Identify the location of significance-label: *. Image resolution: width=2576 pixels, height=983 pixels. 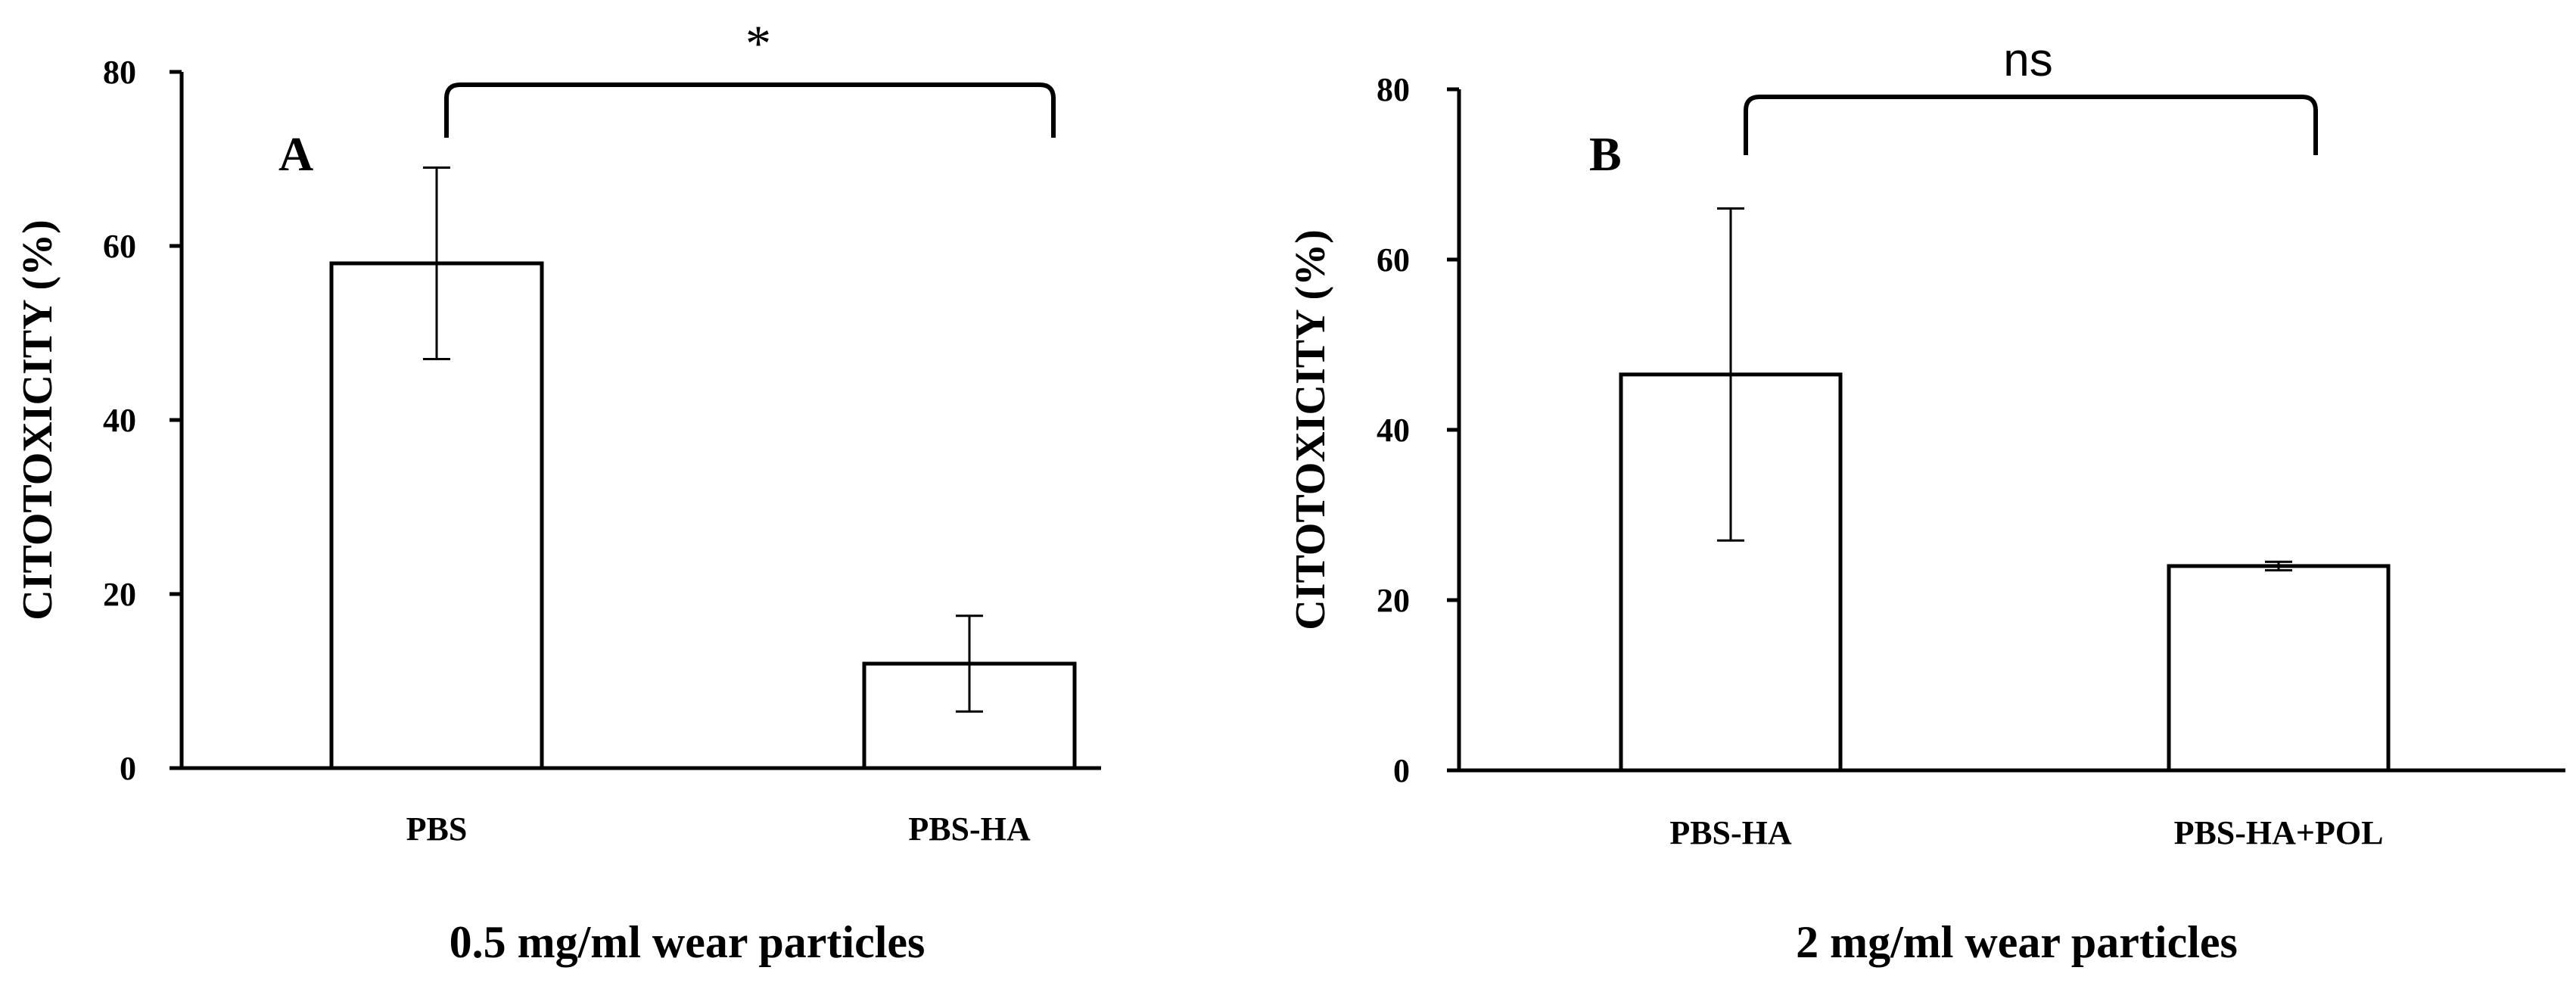
(758, 43).